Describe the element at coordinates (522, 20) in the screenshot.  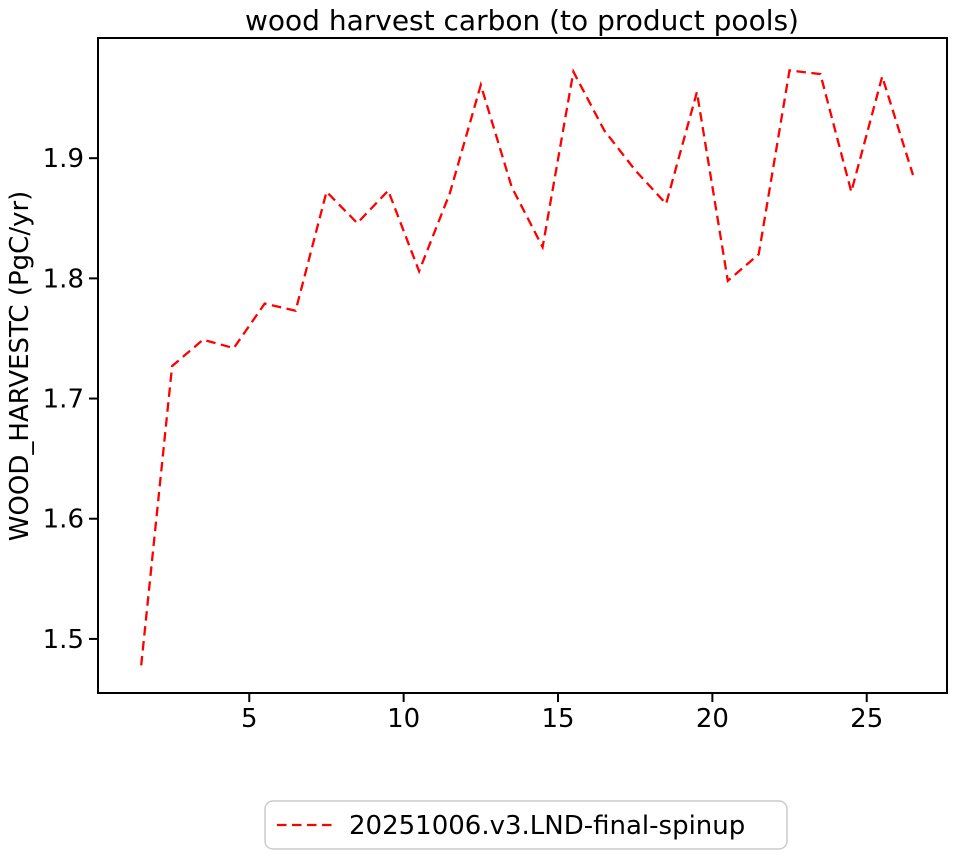
I see `chart-title: wood harvest carbon (to product pools)` at that location.